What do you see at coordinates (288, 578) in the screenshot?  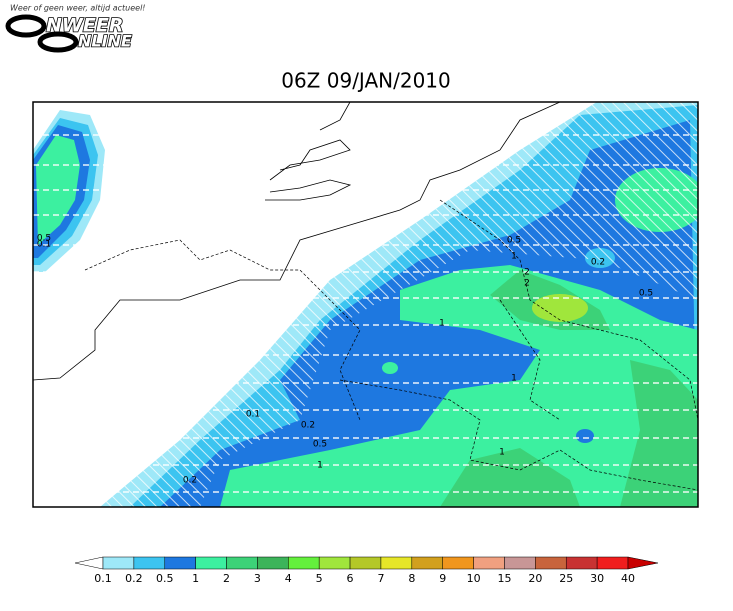 I see `colorbar-label: 4` at bounding box center [288, 578].